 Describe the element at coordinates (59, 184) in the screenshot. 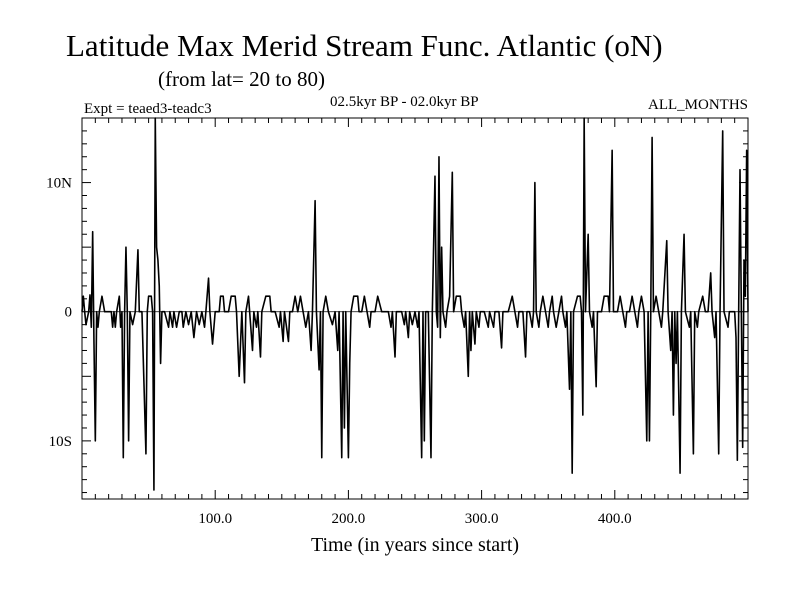

I see `y-tick-label: 10N` at that location.